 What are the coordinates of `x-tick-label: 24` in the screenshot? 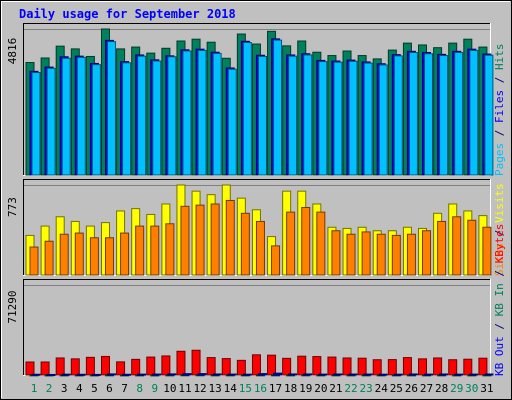 It's located at (382, 388).